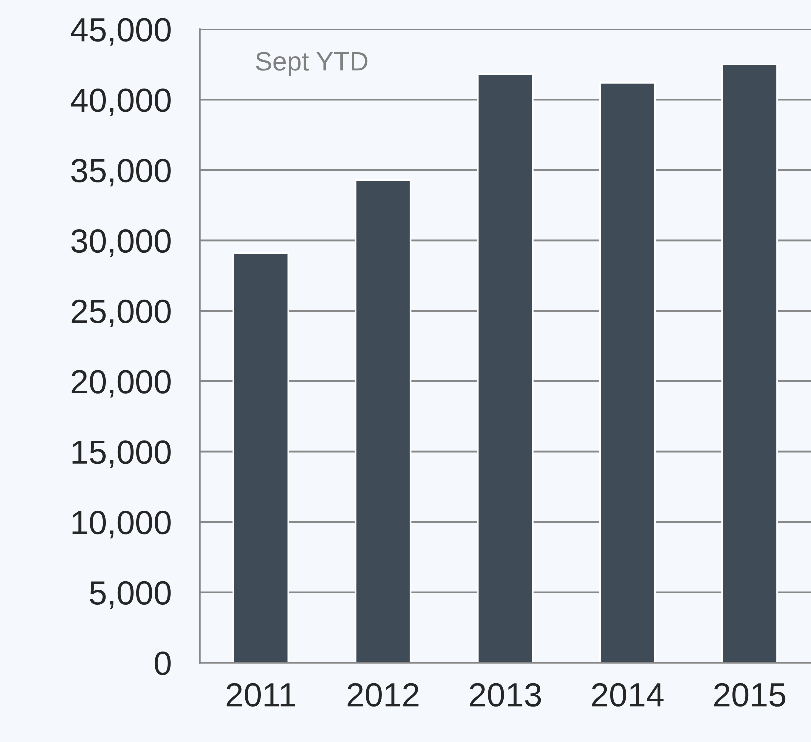  Describe the element at coordinates (130, 595) in the screenshot. I see `y-tick-label: 5,000` at that location.